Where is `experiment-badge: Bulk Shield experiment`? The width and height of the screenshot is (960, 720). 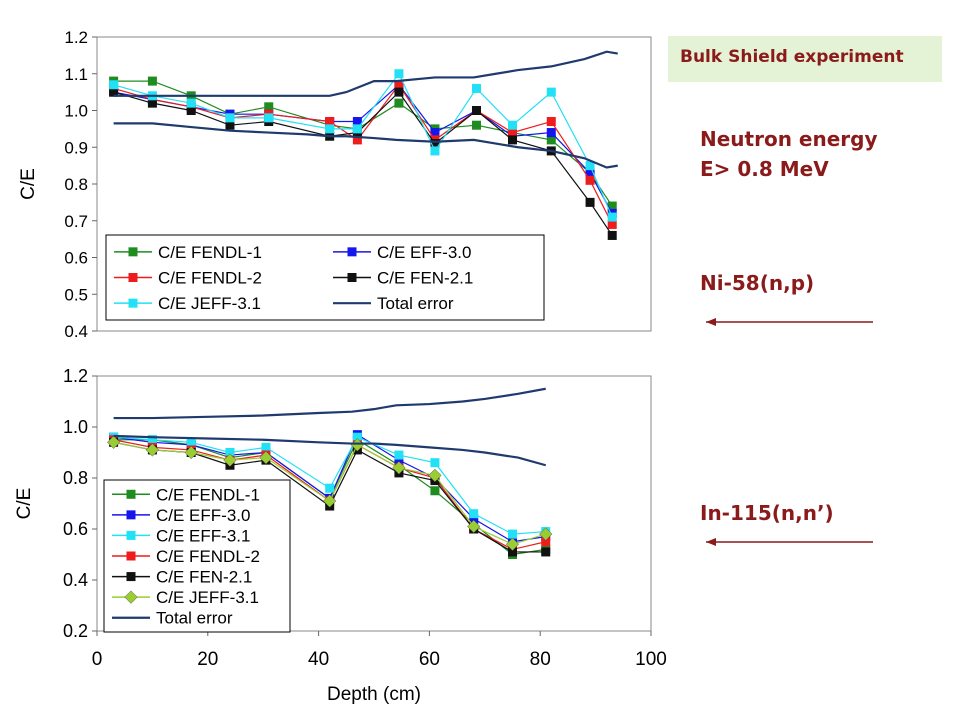 experiment-badge: Bulk Shield experiment is located at coordinates (805, 59).